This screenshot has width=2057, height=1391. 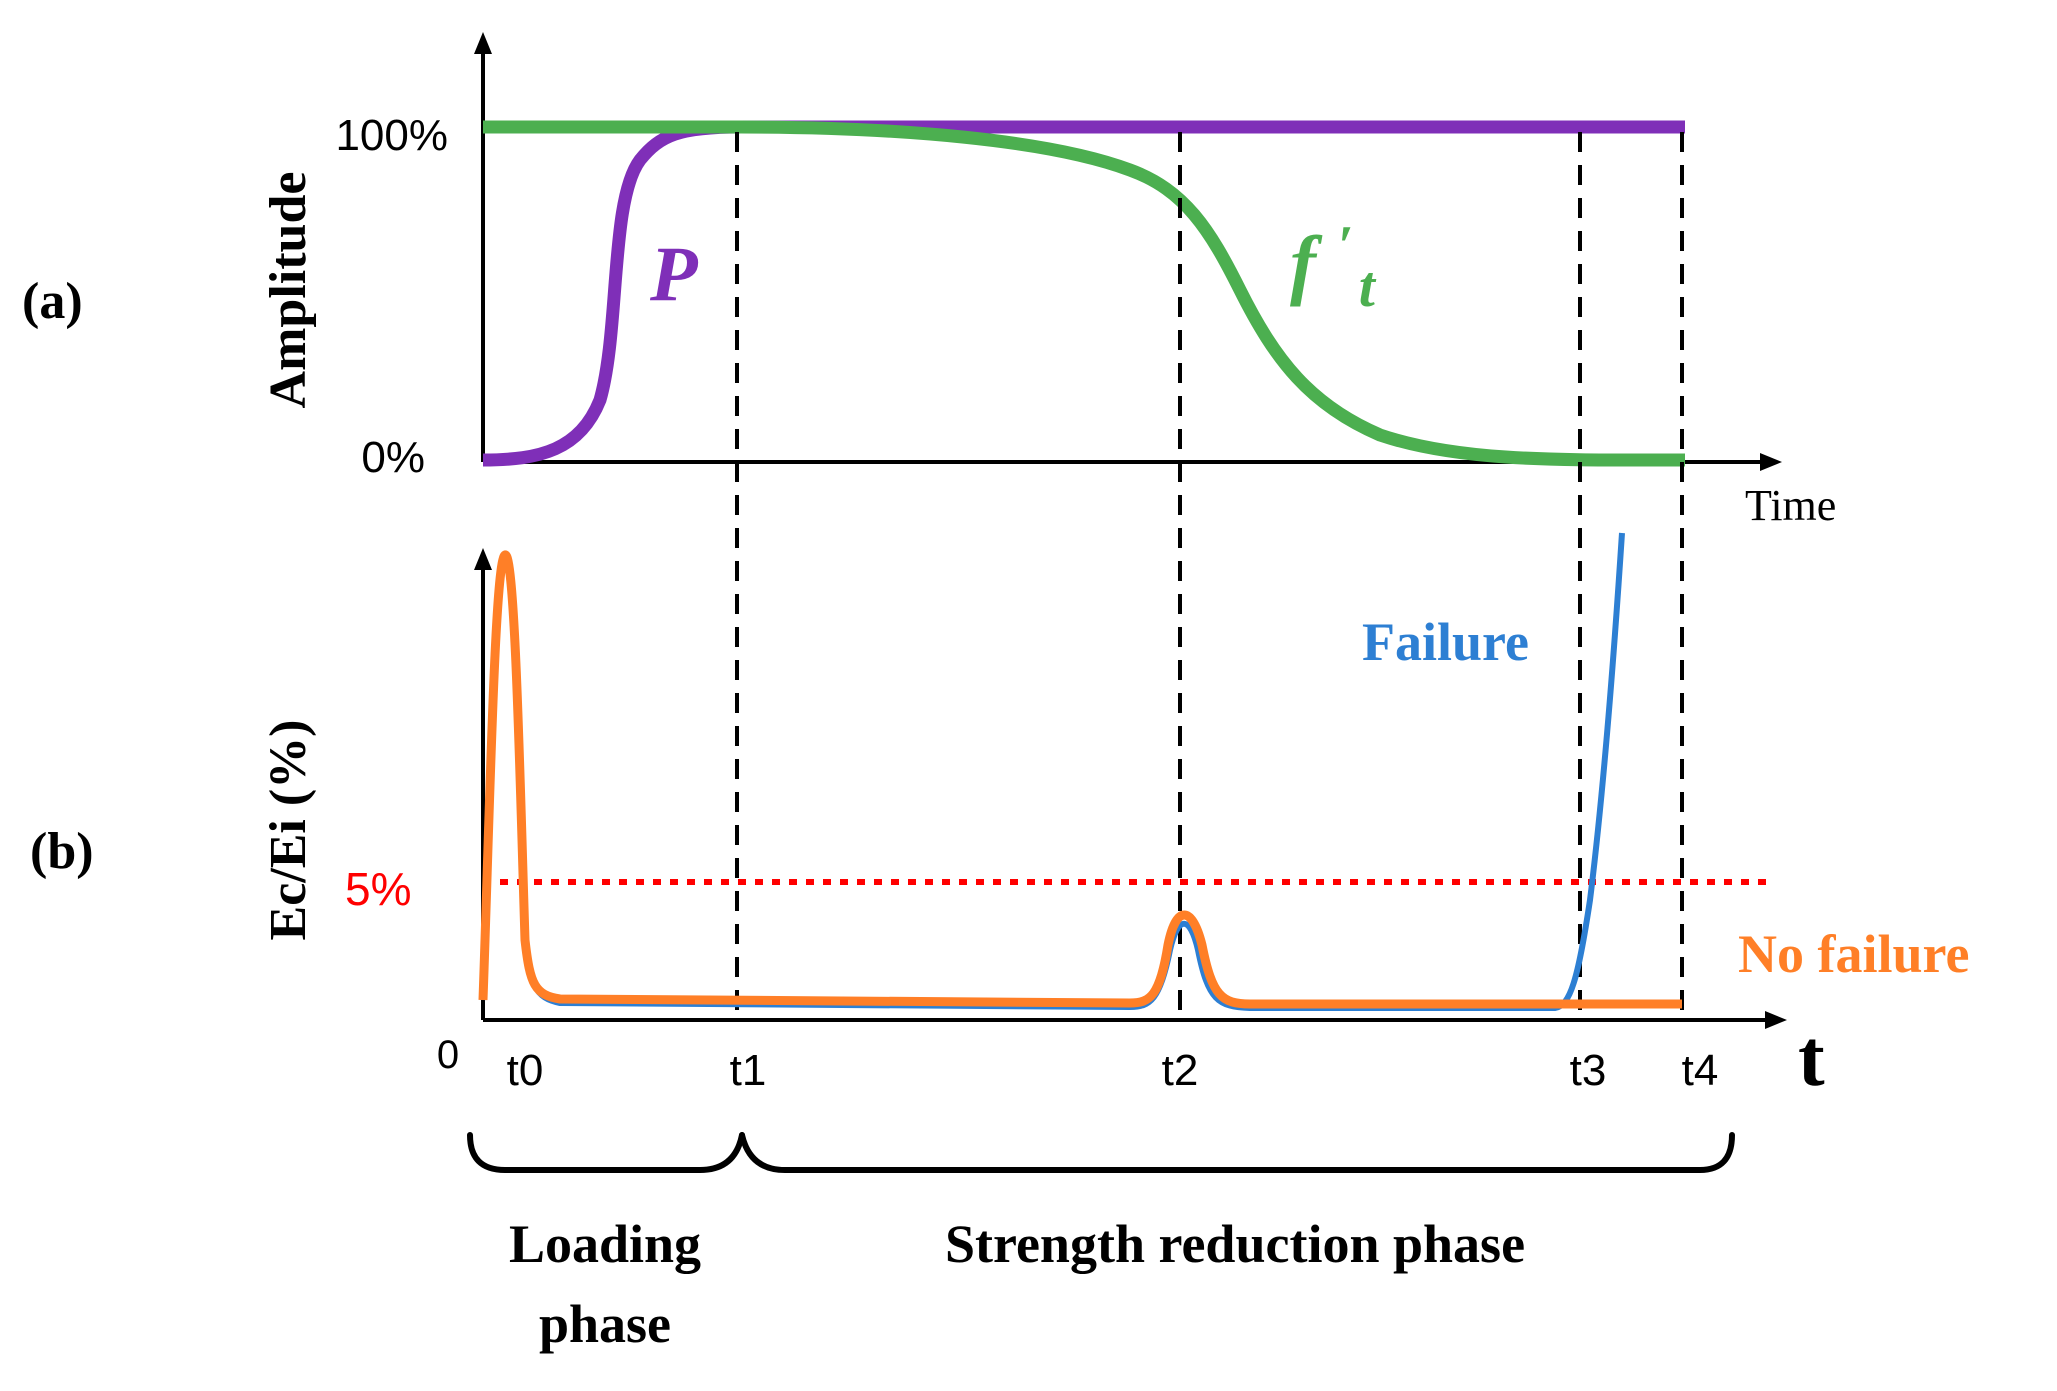 What do you see at coordinates (605, 1244) in the screenshot?
I see `loading-phase-label-line1: Loading` at bounding box center [605, 1244].